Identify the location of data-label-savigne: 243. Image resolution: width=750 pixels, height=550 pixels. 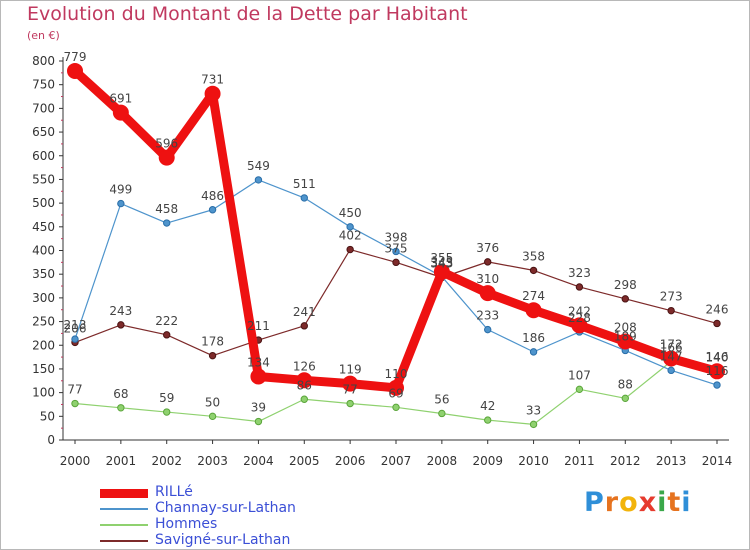
(120, 311).